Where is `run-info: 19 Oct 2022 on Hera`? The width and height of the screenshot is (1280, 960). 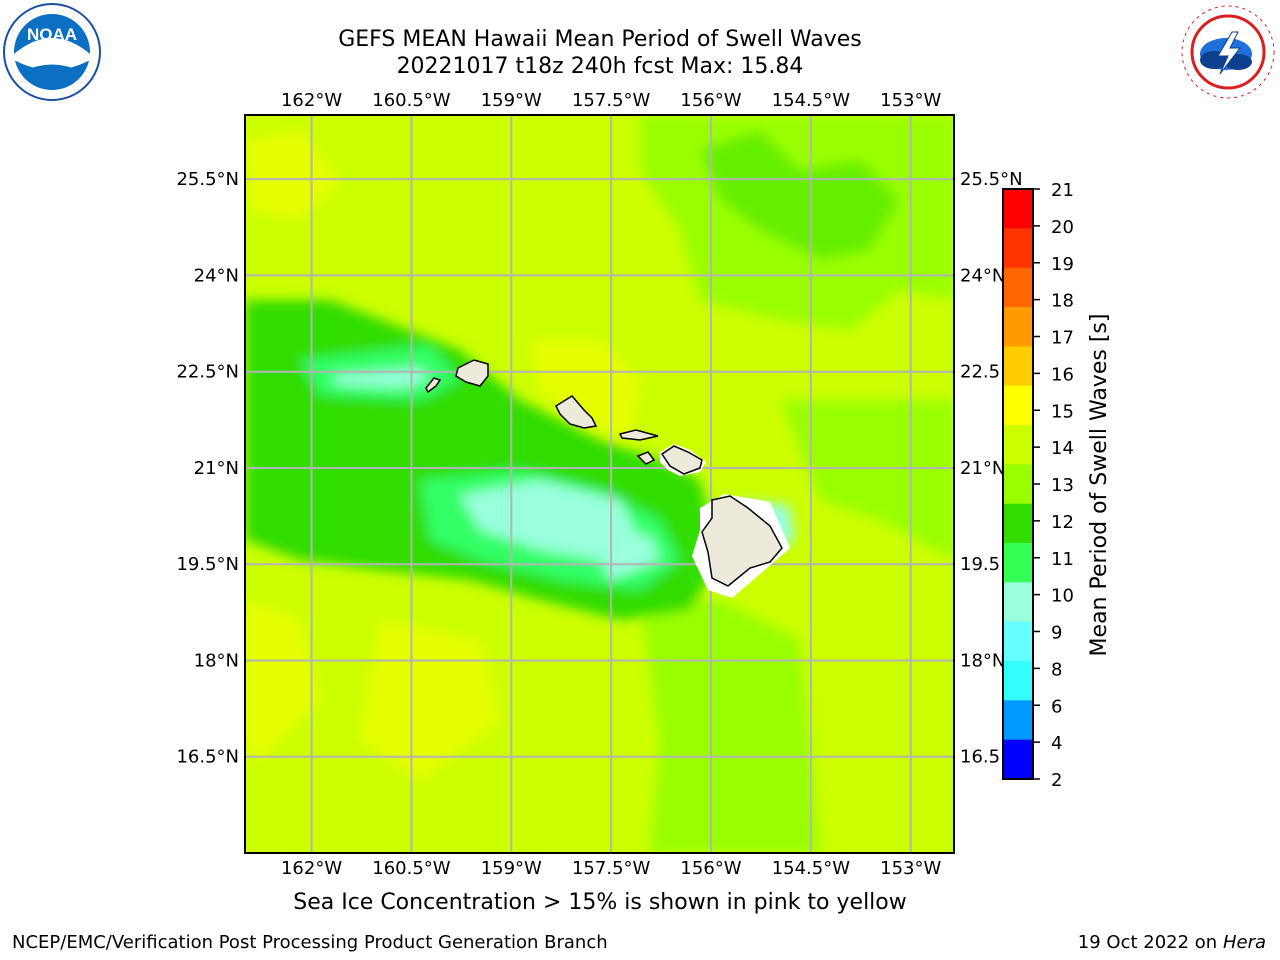
run-info: 19 Oct 2022 on Hera is located at coordinates (1172, 942).